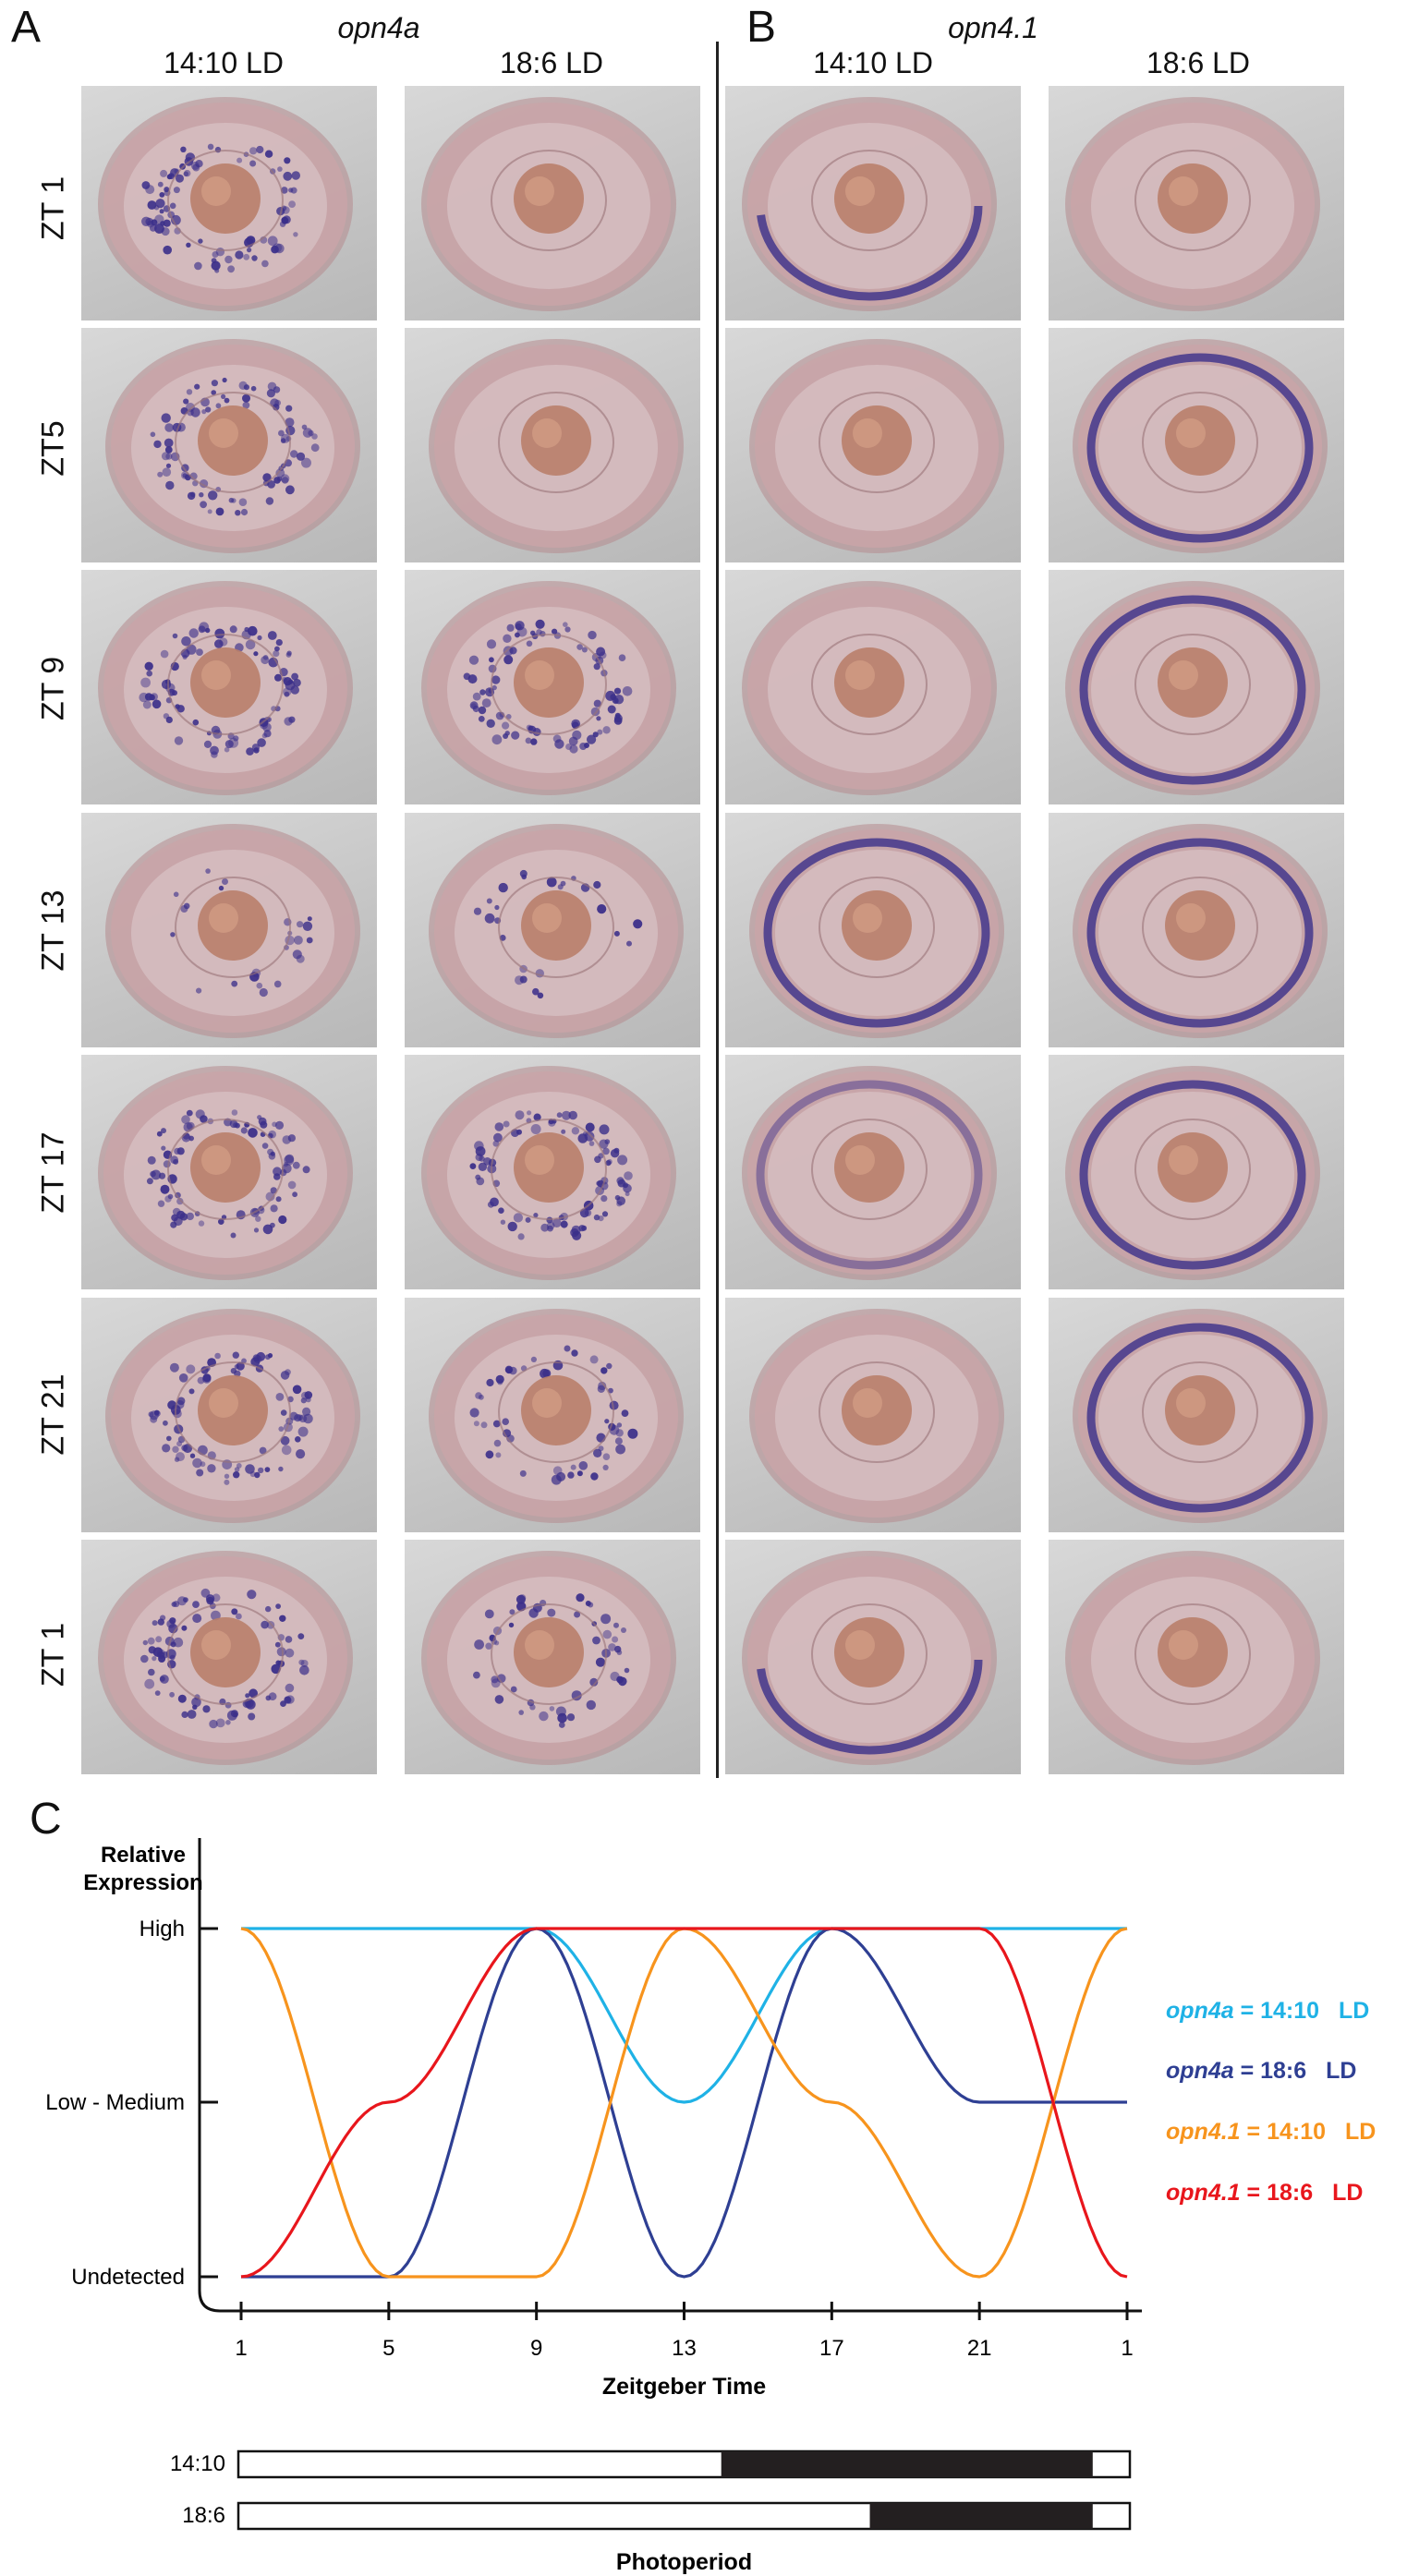 Image resolution: width=1407 pixels, height=2576 pixels. I want to click on y-axis-title: Relative Expression, so click(142, 1869).